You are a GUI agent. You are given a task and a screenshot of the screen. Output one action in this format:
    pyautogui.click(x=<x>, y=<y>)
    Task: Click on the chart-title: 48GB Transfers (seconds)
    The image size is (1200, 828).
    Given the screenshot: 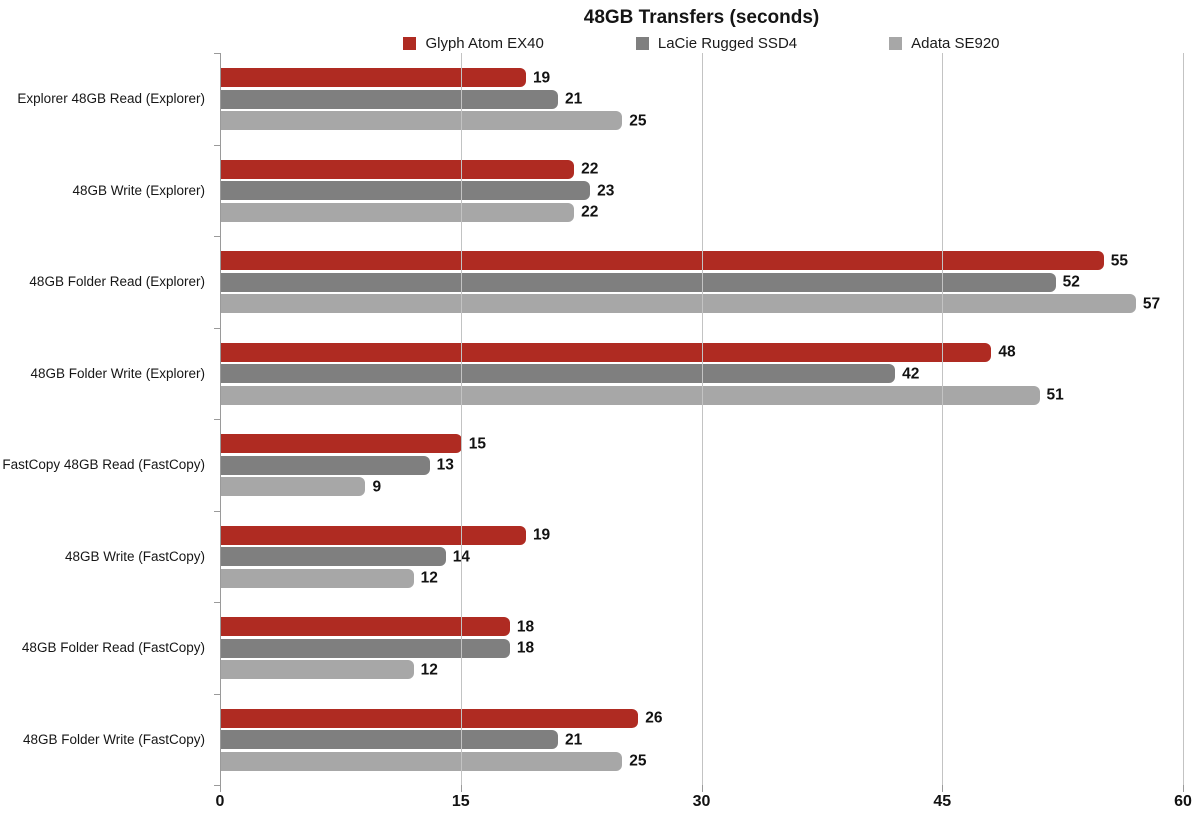 What is the action you would take?
    pyautogui.click(x=701, y=17)
    